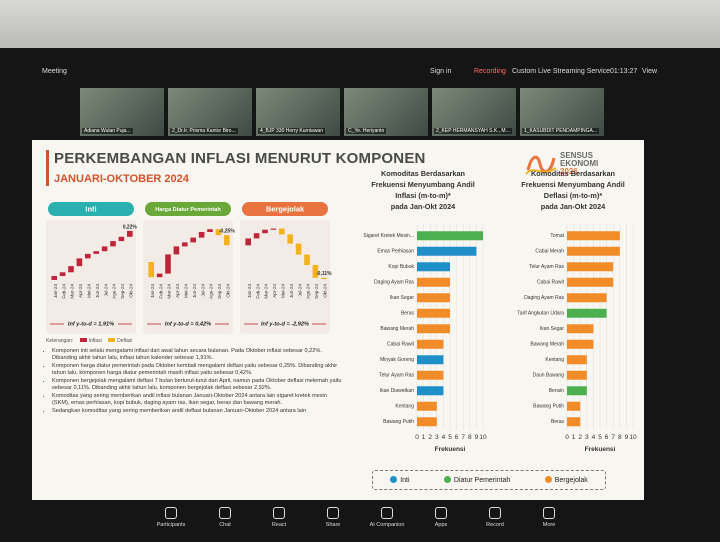 This screenshot has height=542, width=720. I want to click on logo-line: SENSUS, so click(576, 155).